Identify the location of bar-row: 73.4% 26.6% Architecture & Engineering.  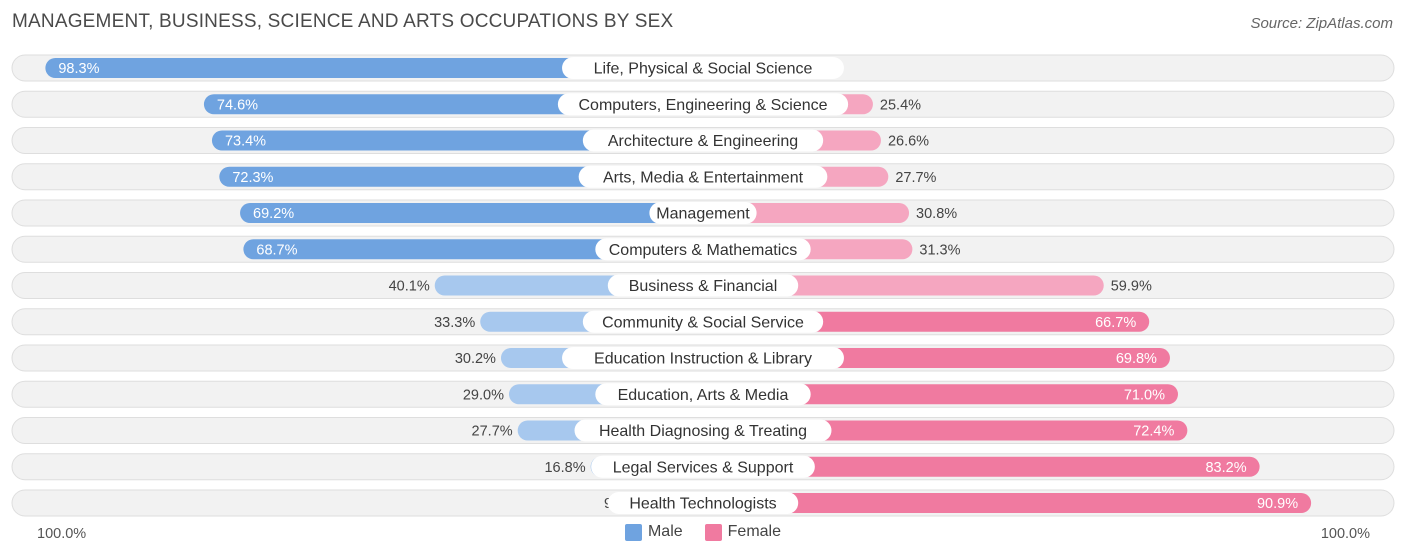
(703, 140).